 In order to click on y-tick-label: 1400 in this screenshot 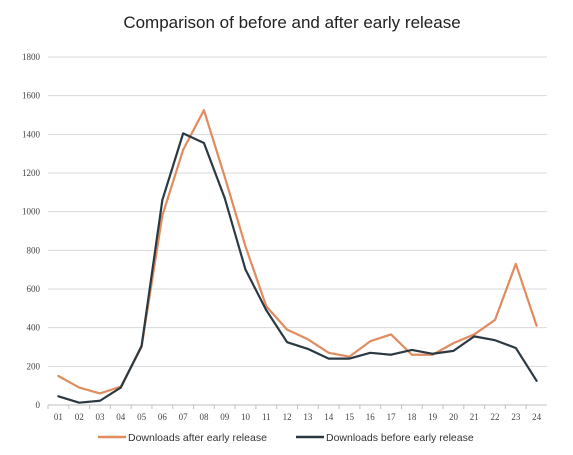, I will do `click(31, 134)`.